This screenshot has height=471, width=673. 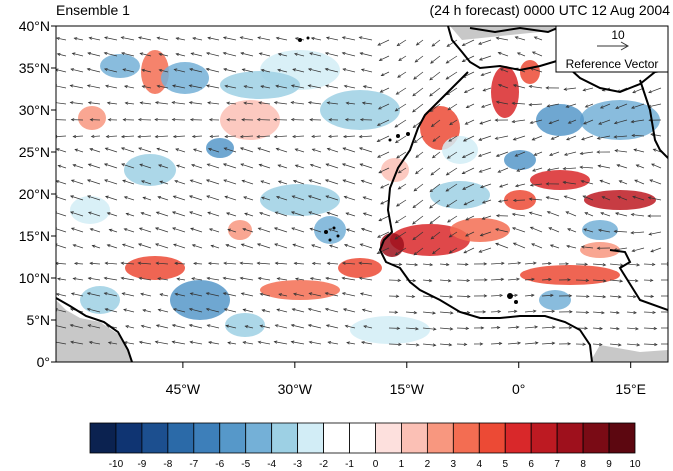 I want to click on colorbar-swatch, so click(x=440, y=438).